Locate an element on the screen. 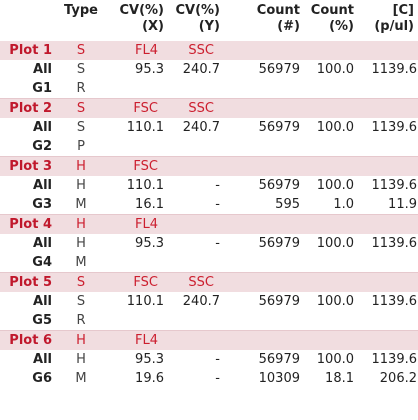 This screenshot has height=420, width=418. row-label: Plot 4 is located at coordinates (29, 224).